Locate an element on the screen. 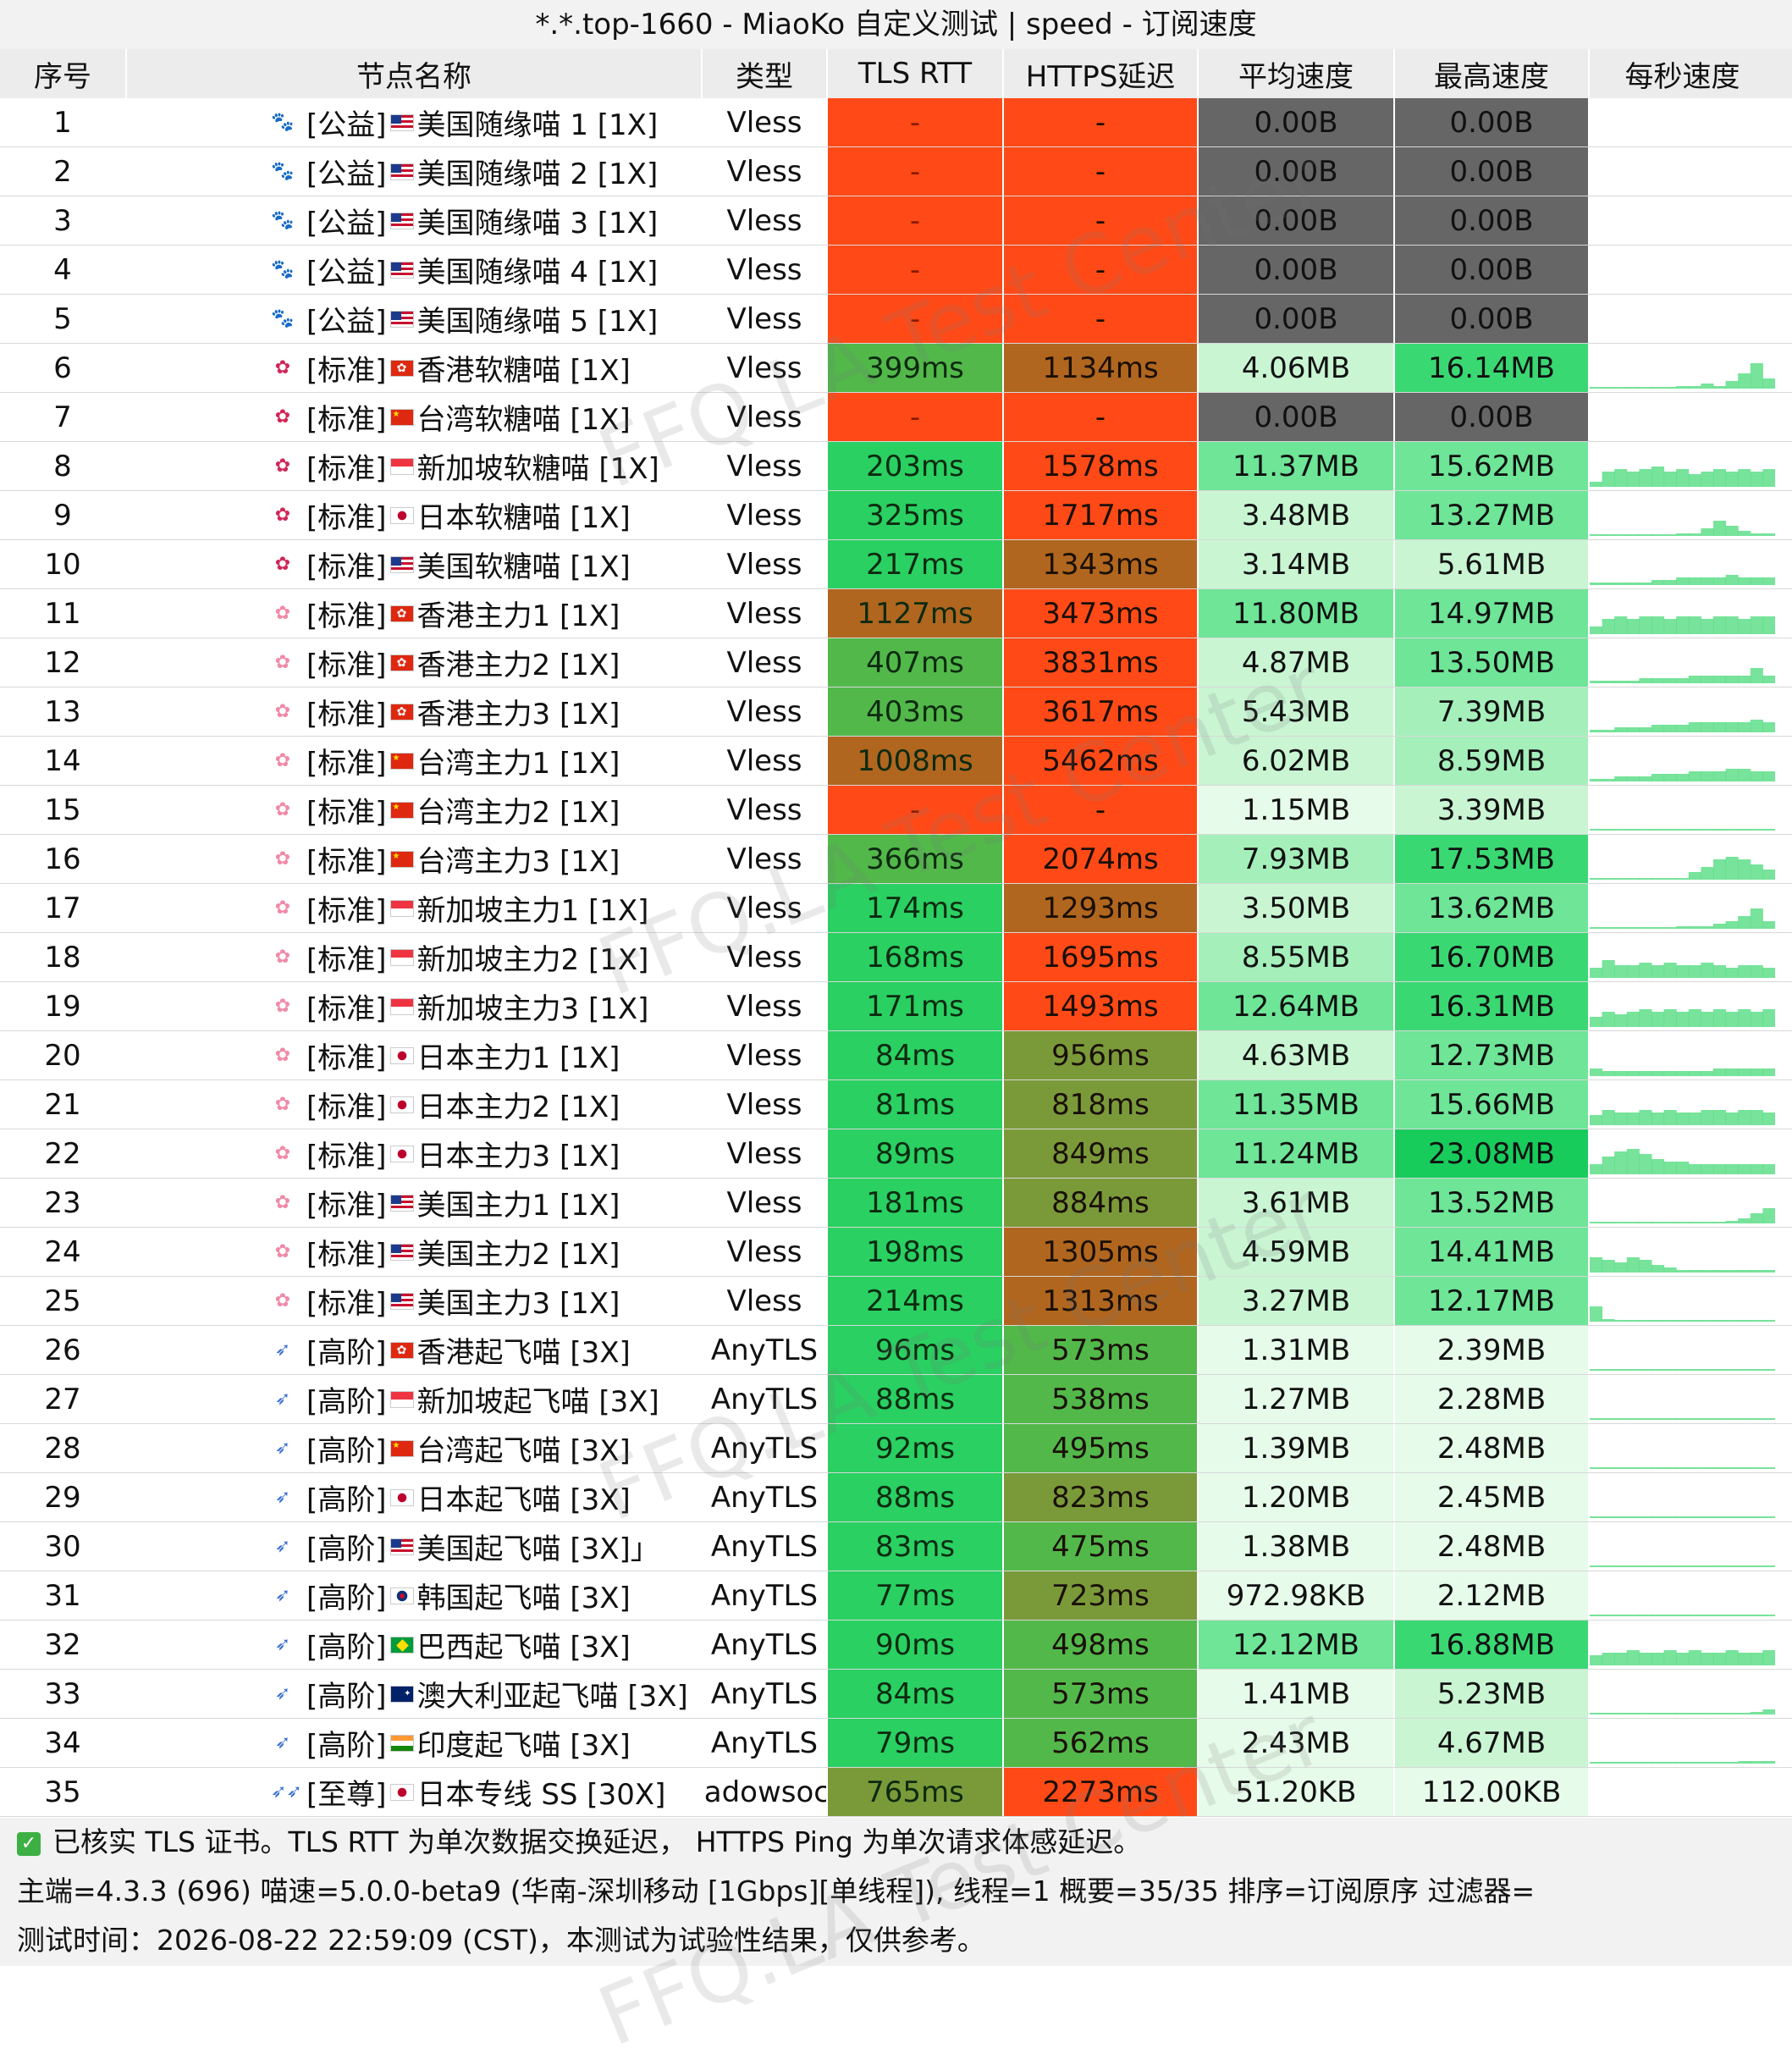 The width and height of the screenshot is (1792, 2065). avg-speed: 11.35MB is located at coordinates (1297, 1104).